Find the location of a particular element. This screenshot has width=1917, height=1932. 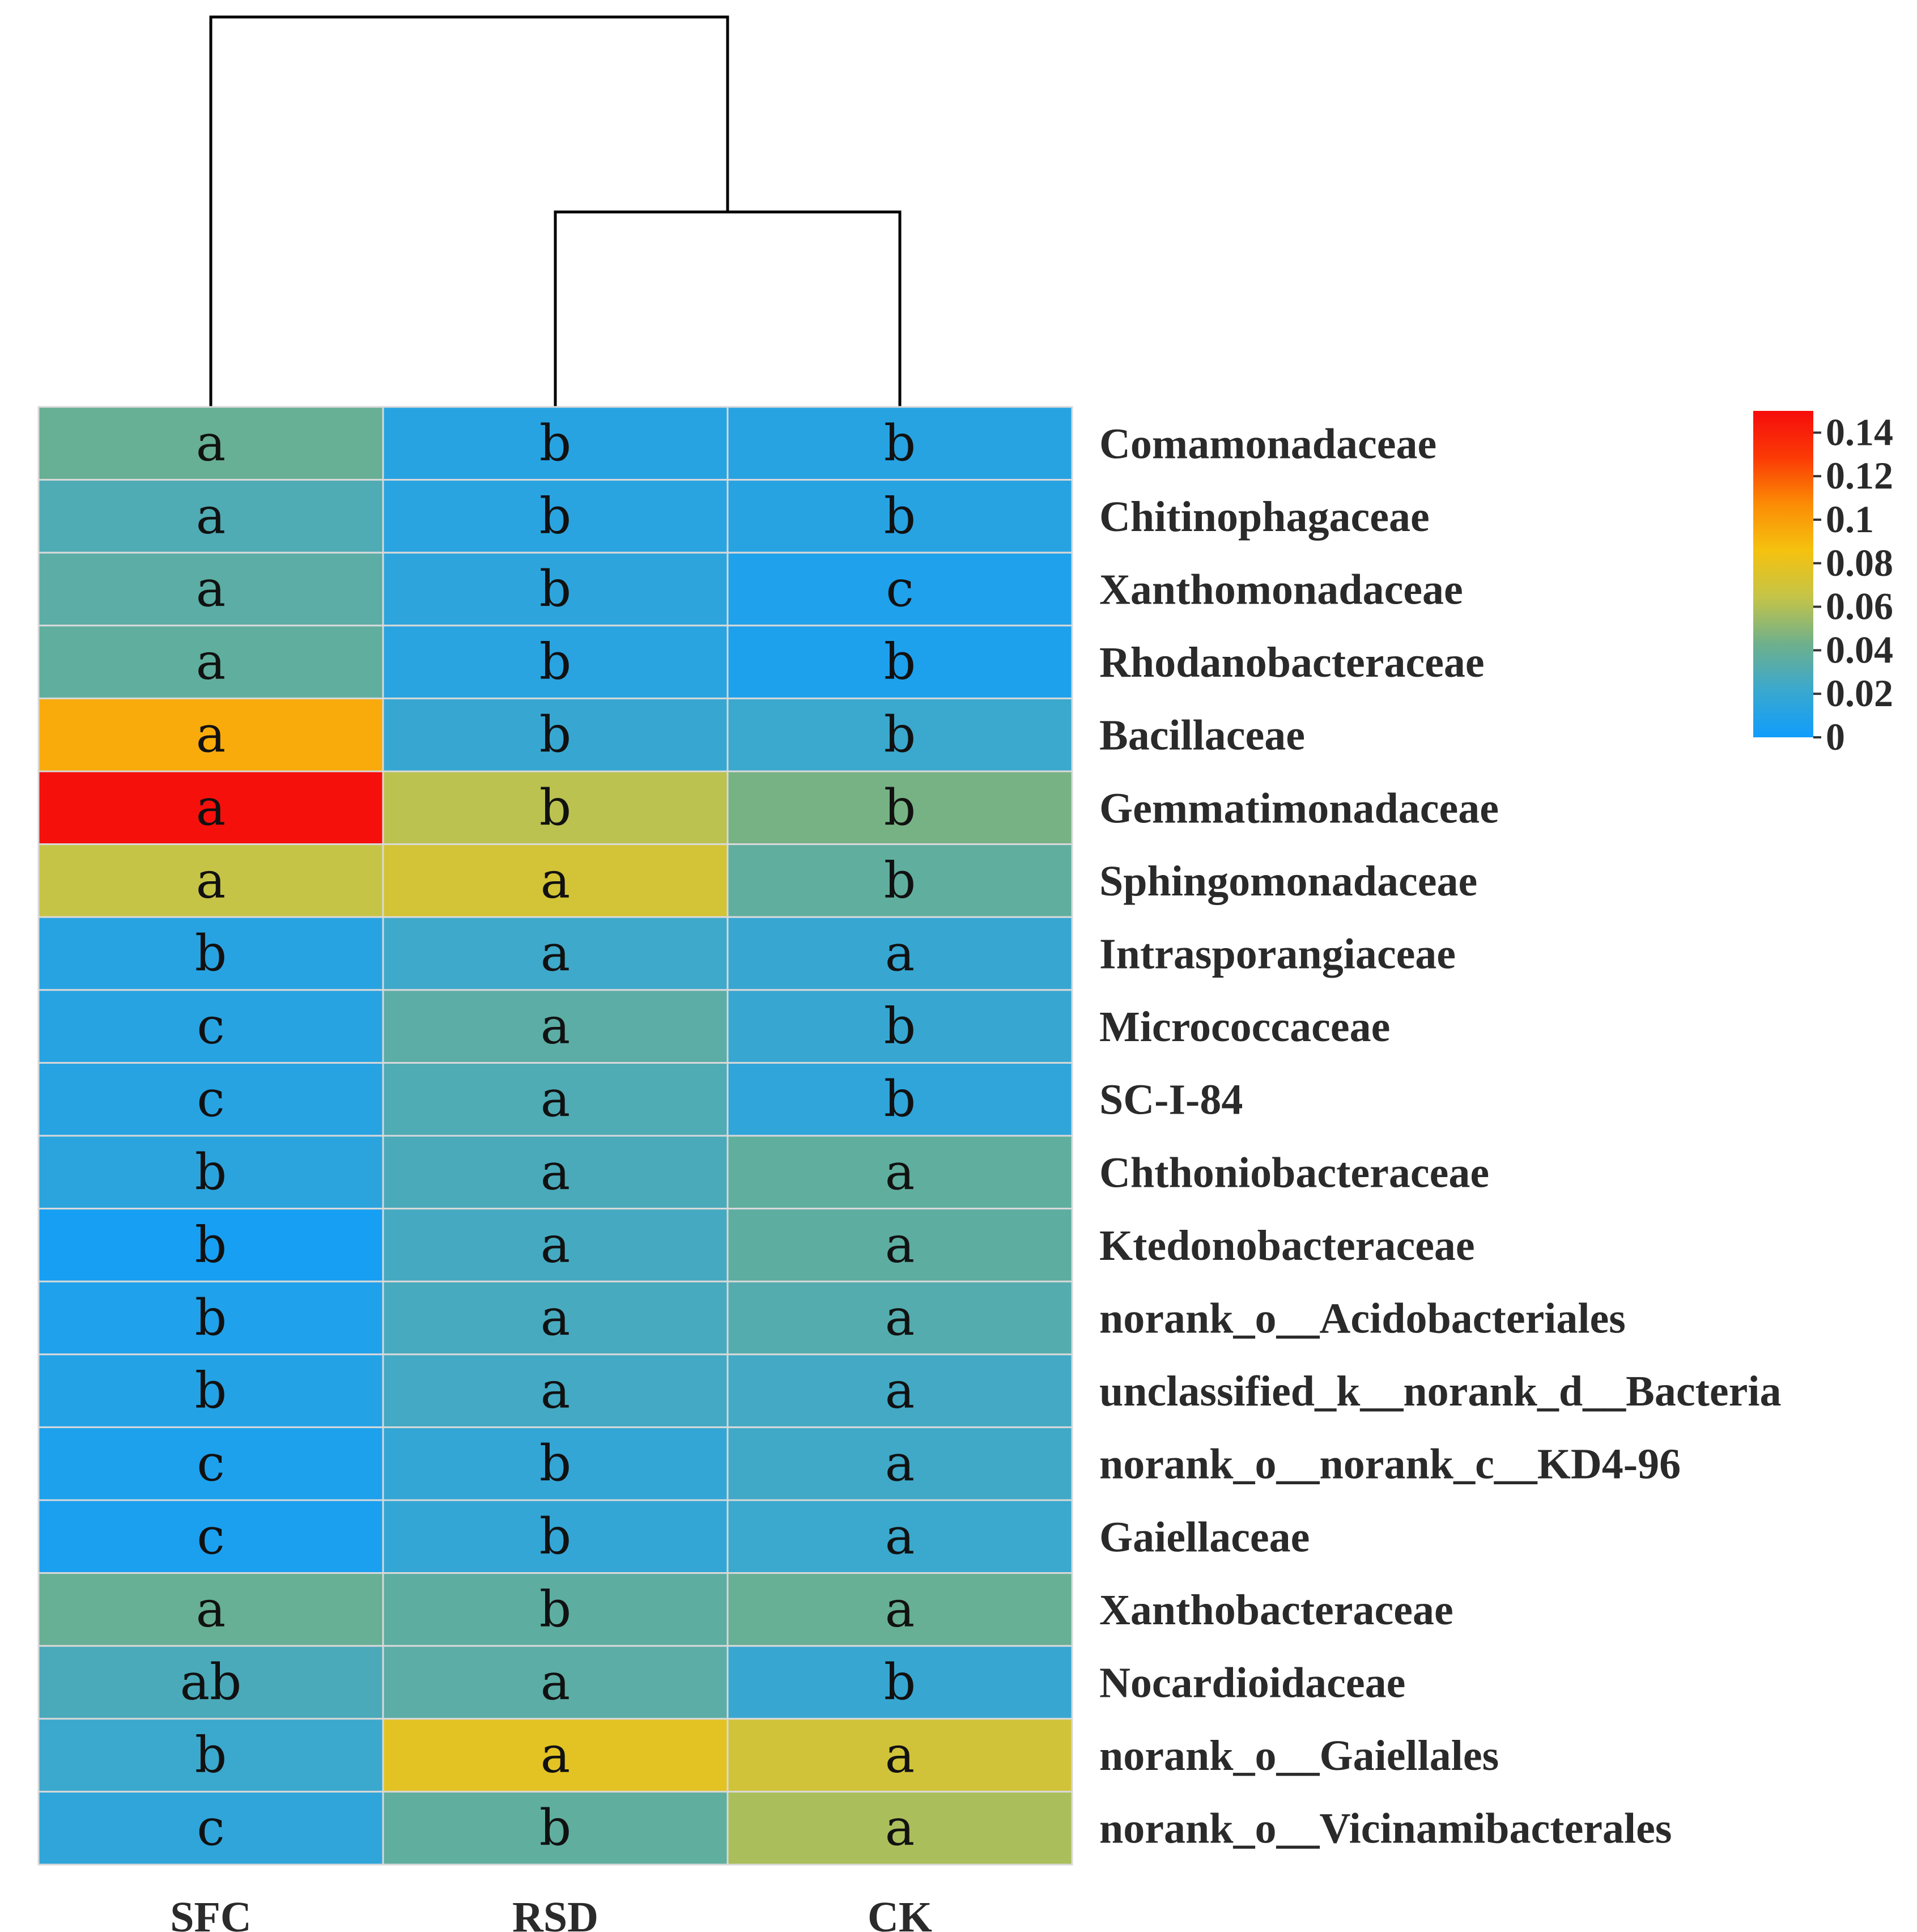

column-label-rsd: RSD is located at coordinates (555, 1912).